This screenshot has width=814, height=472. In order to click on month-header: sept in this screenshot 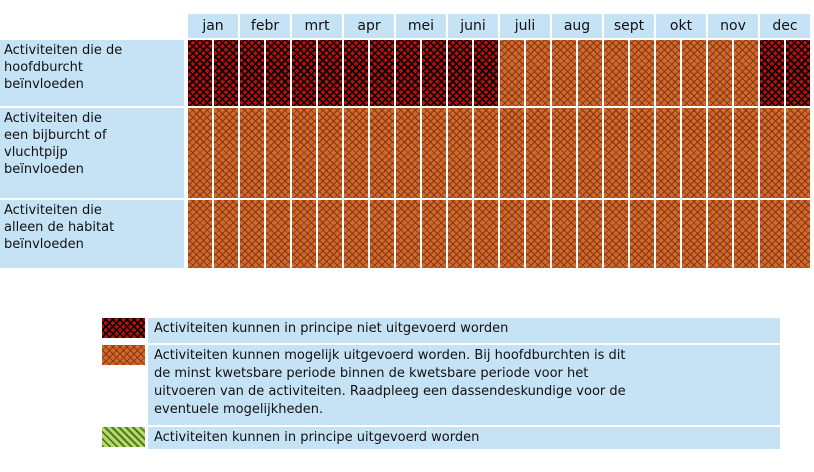, I will do `click(629, 26)`.